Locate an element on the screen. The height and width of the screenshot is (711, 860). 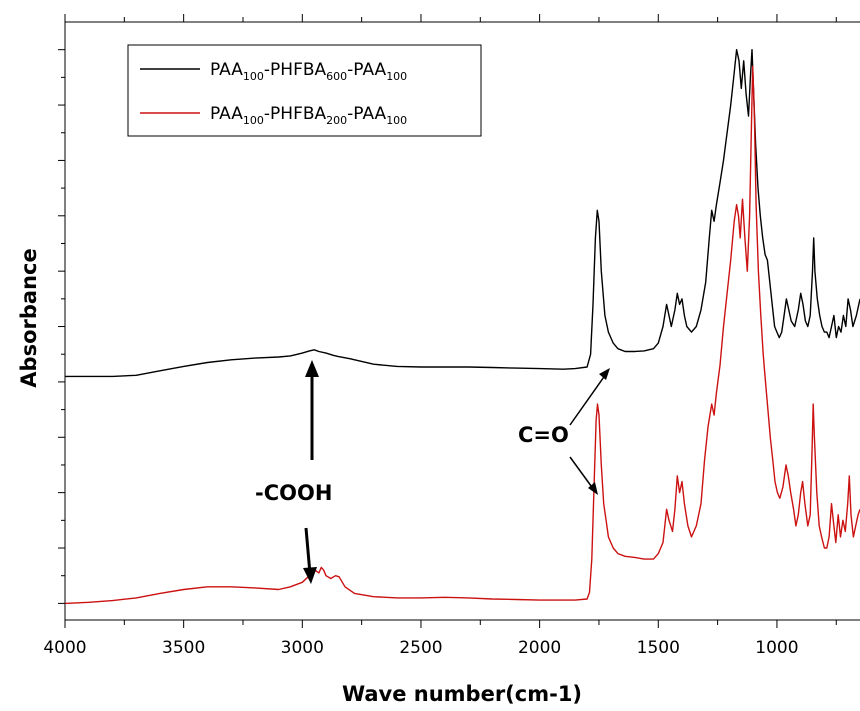
annotation-carbonyl-arrowhead-down is located at coordinates (593, 488).